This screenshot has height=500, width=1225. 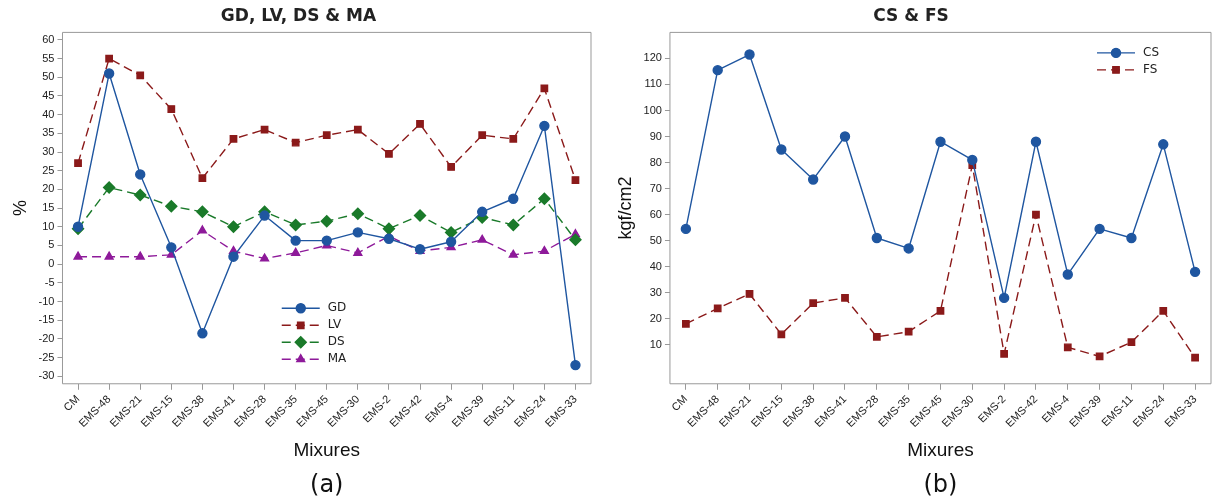 What do you see at coordinates (46, 375) in the screenshot?
I see `y-tick-label: -30` at bounding box center [46, 375].